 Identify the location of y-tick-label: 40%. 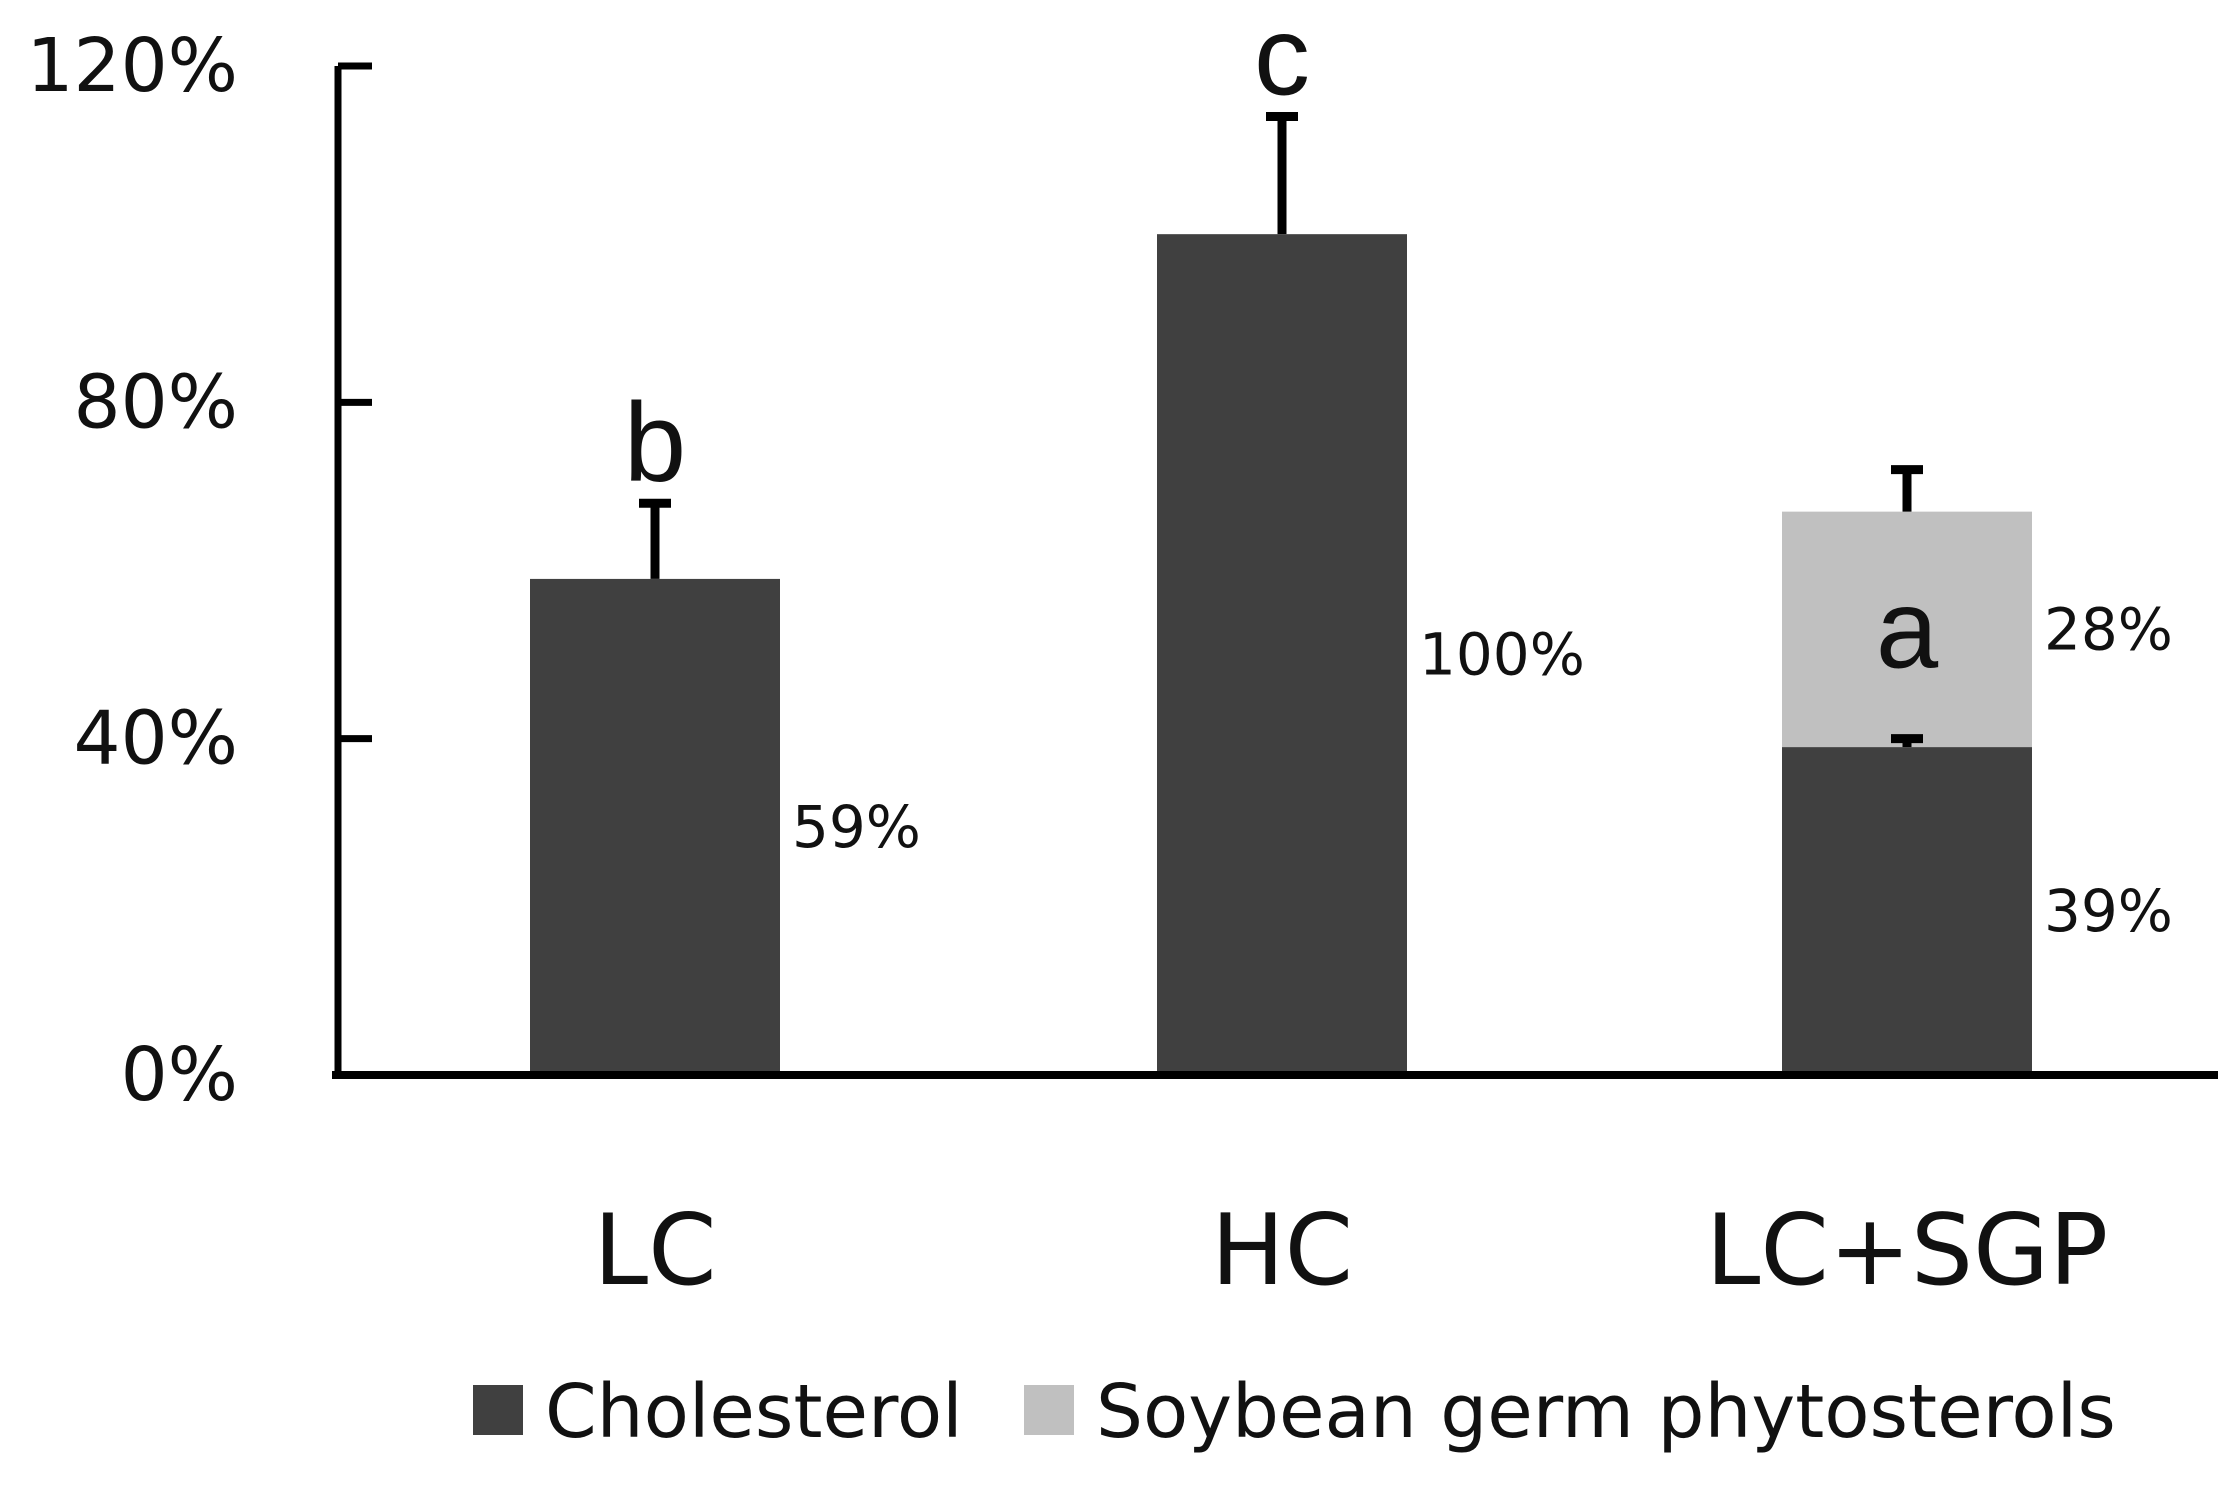
(156, 739).